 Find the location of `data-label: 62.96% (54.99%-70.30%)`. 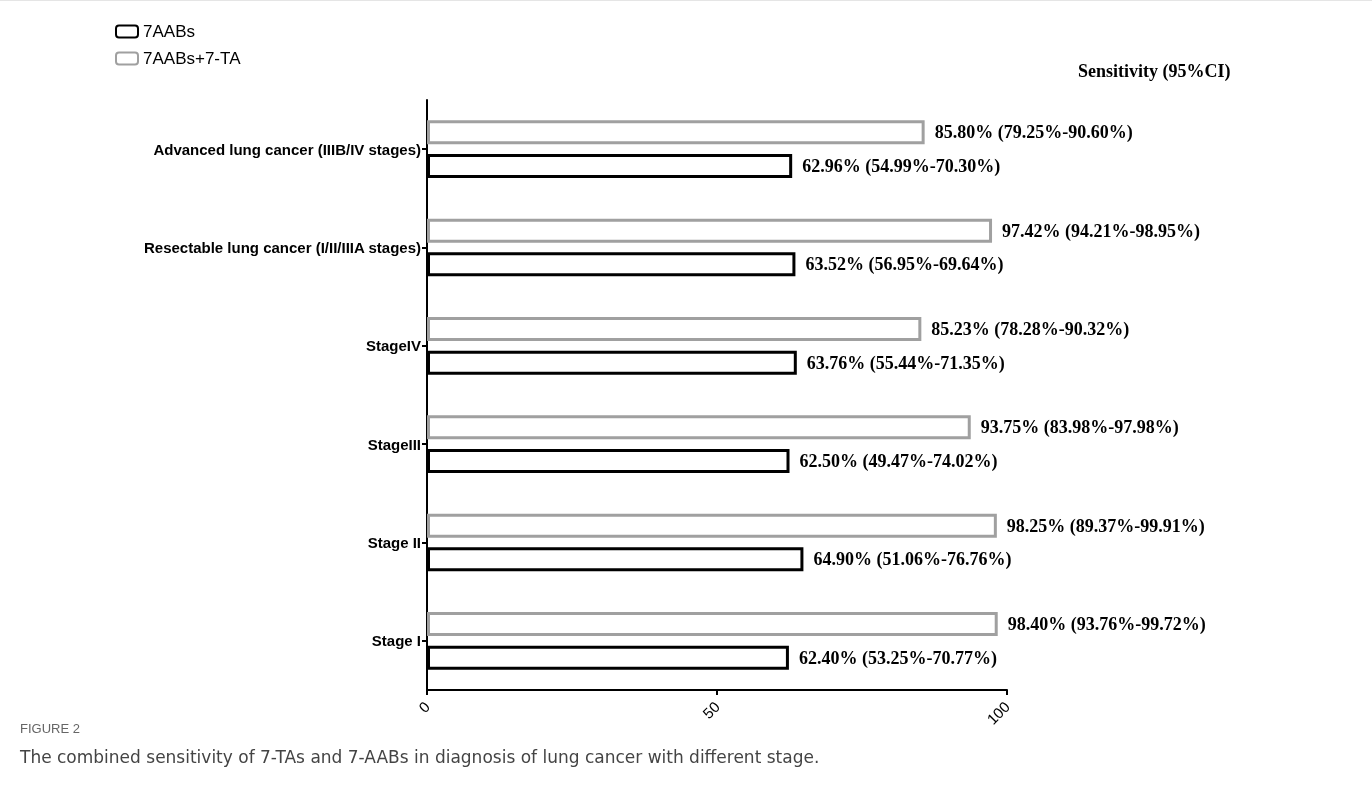

data-label: 62.96% (54.99%-70.30%) is located at coordinates (901, 166).